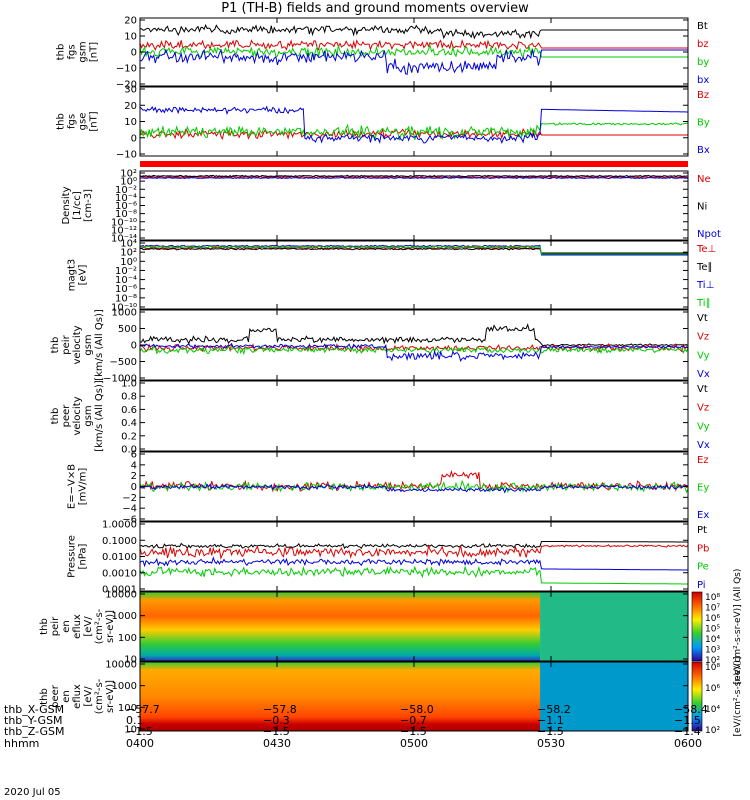 This screenshot has width=750, height=800. I want to click on footer-row-label: thb_Y-GSM, so click(33, 721).